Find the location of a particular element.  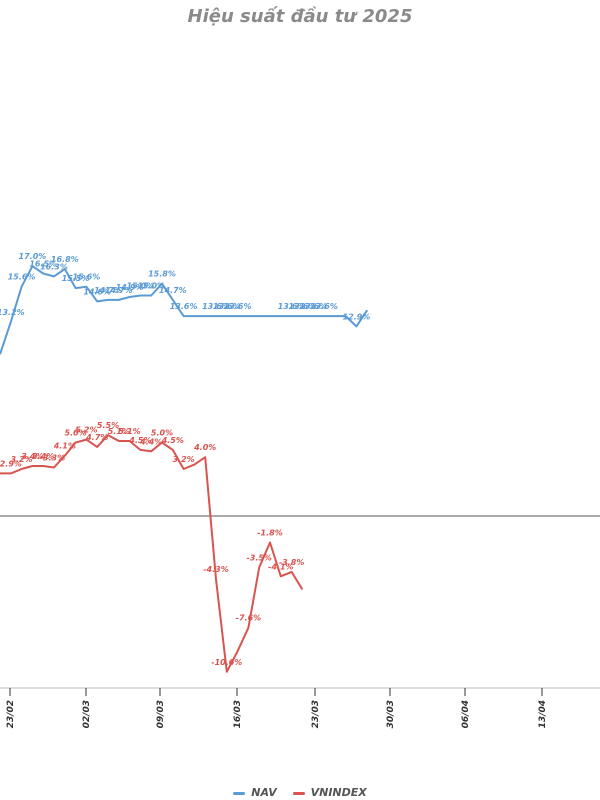

data-label-nav: 15.5% is located at coordinates (76, 278).